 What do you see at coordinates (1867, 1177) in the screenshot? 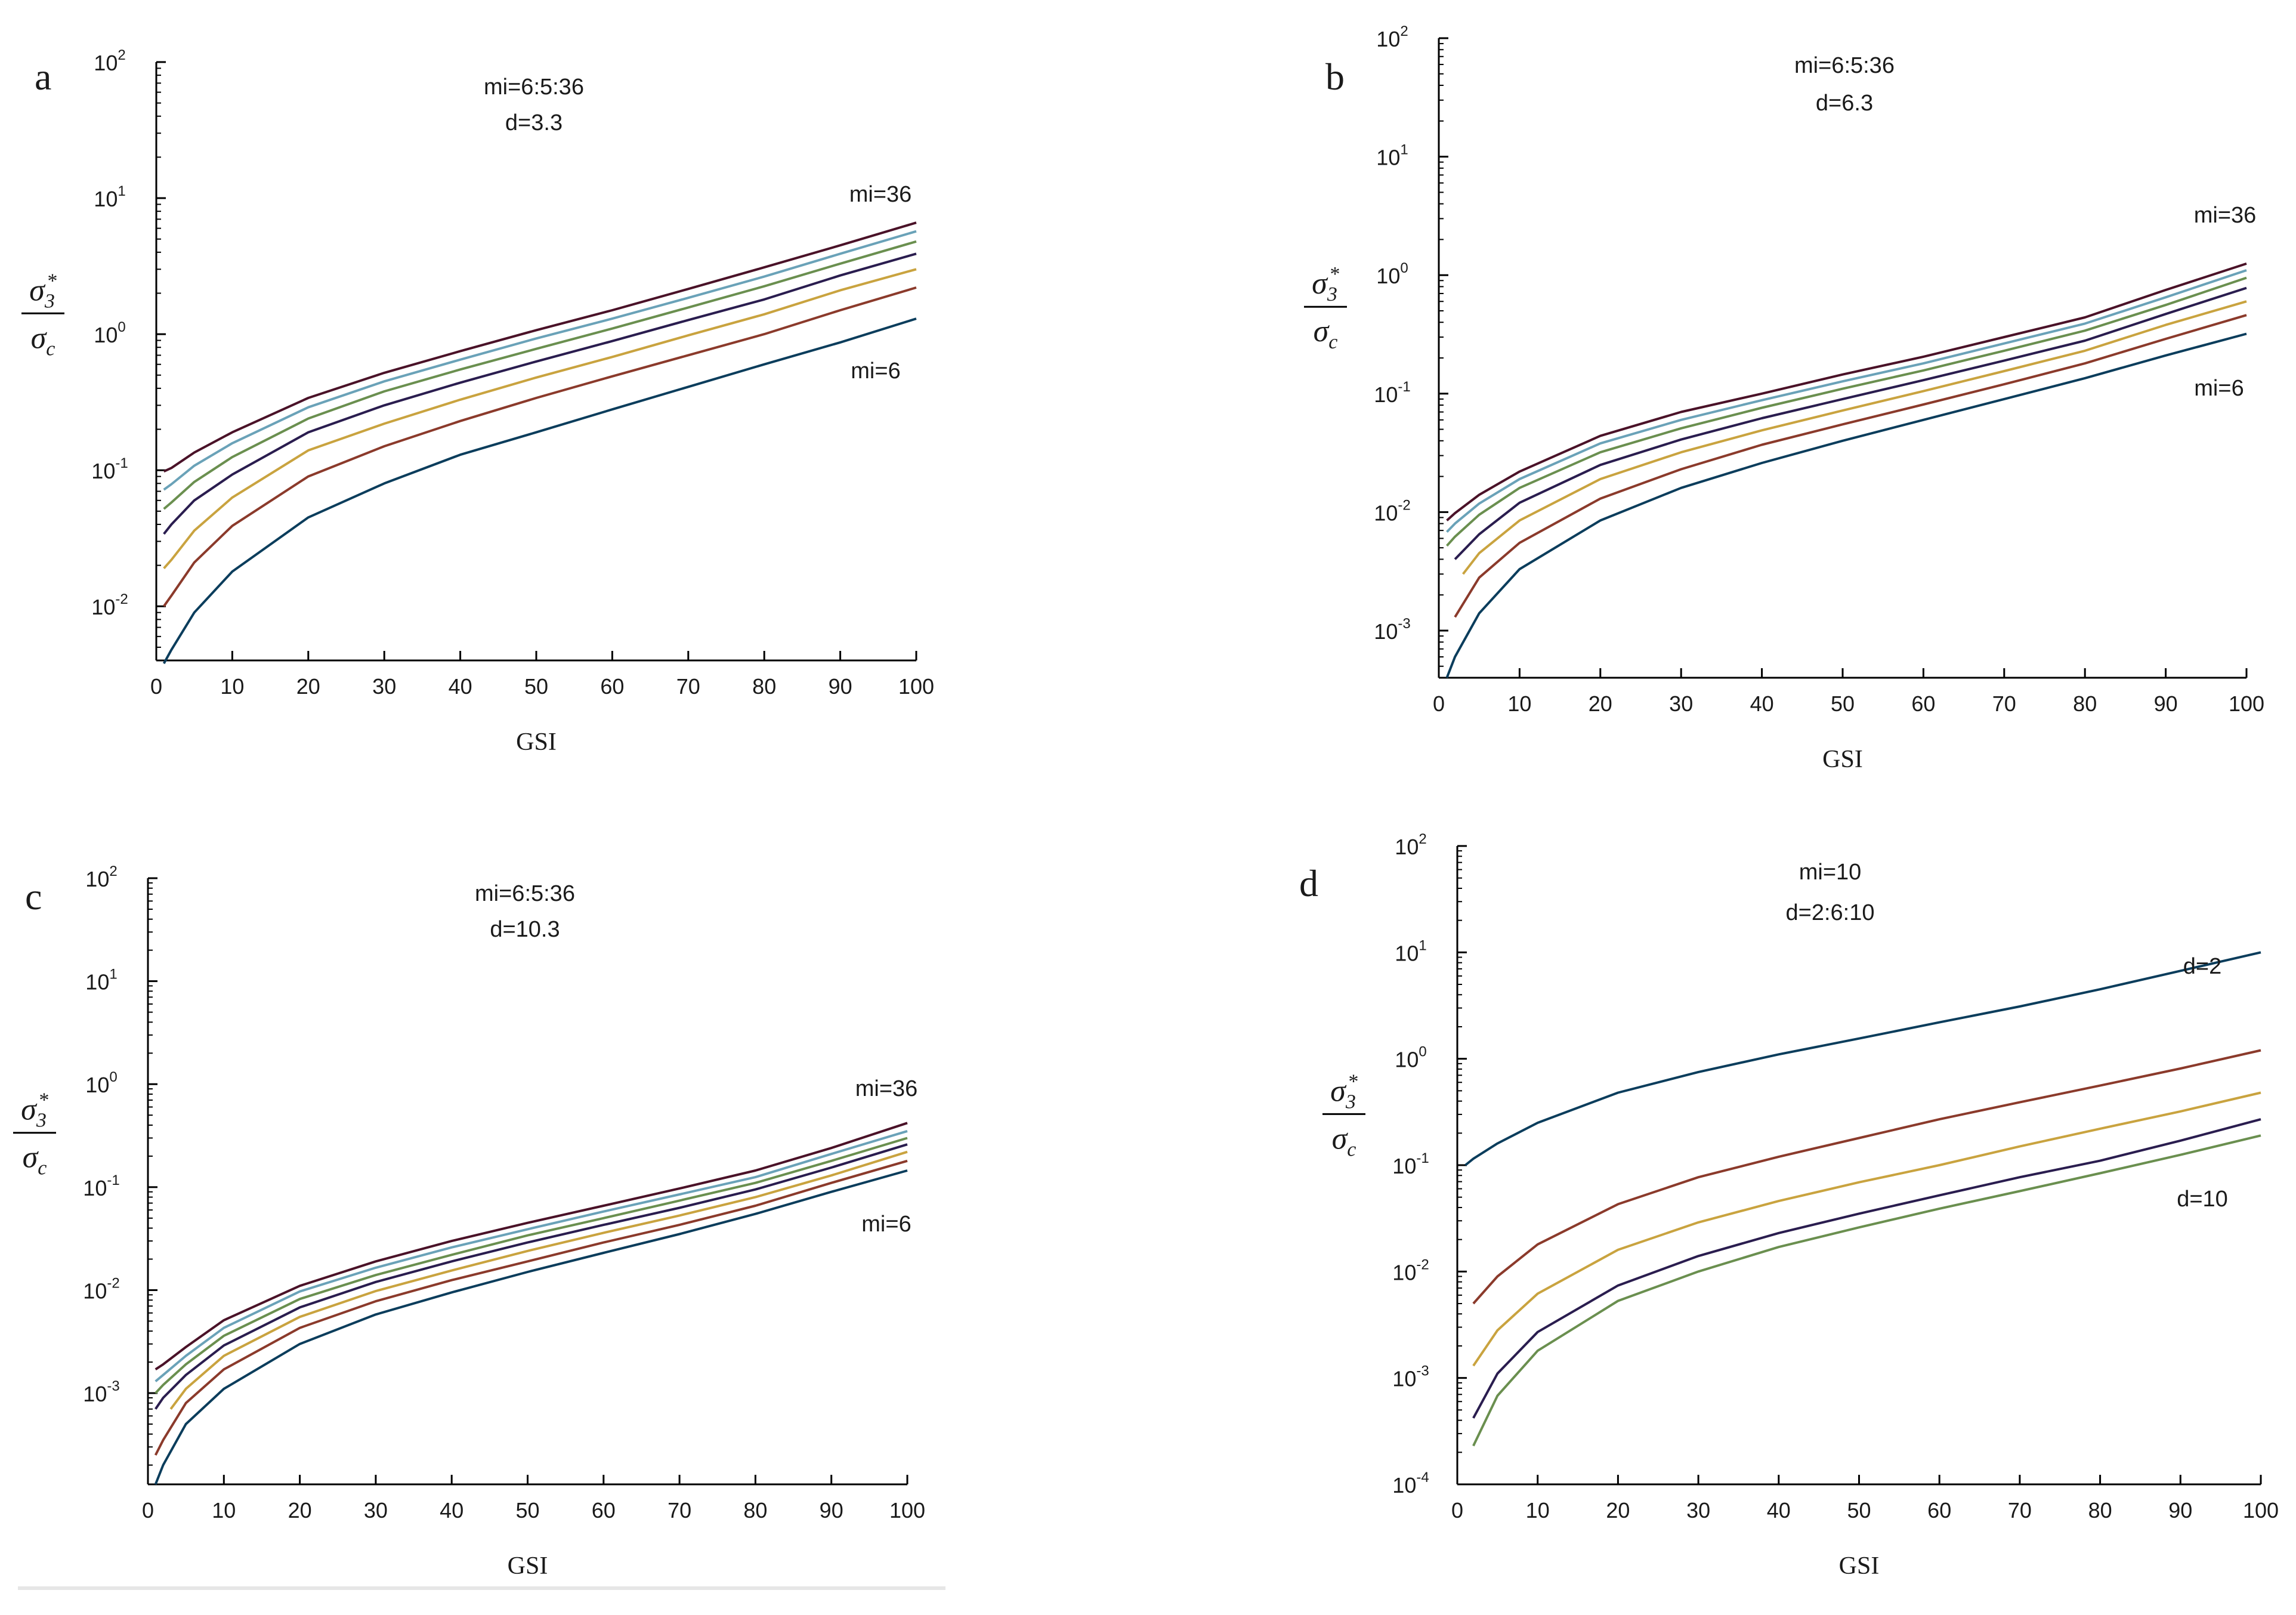
I see `series-line-d=4` at bounding box center [1867, 1177].